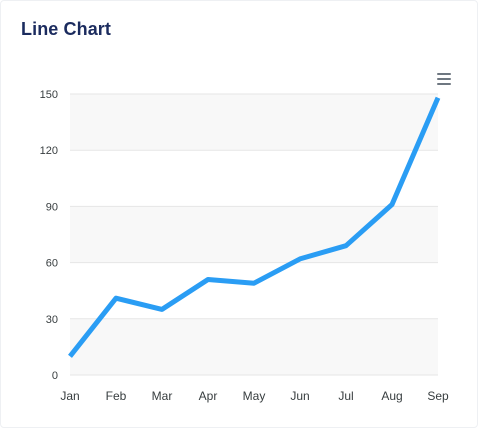  I want to click on x-tick-label: Jan, so click(69, 396).